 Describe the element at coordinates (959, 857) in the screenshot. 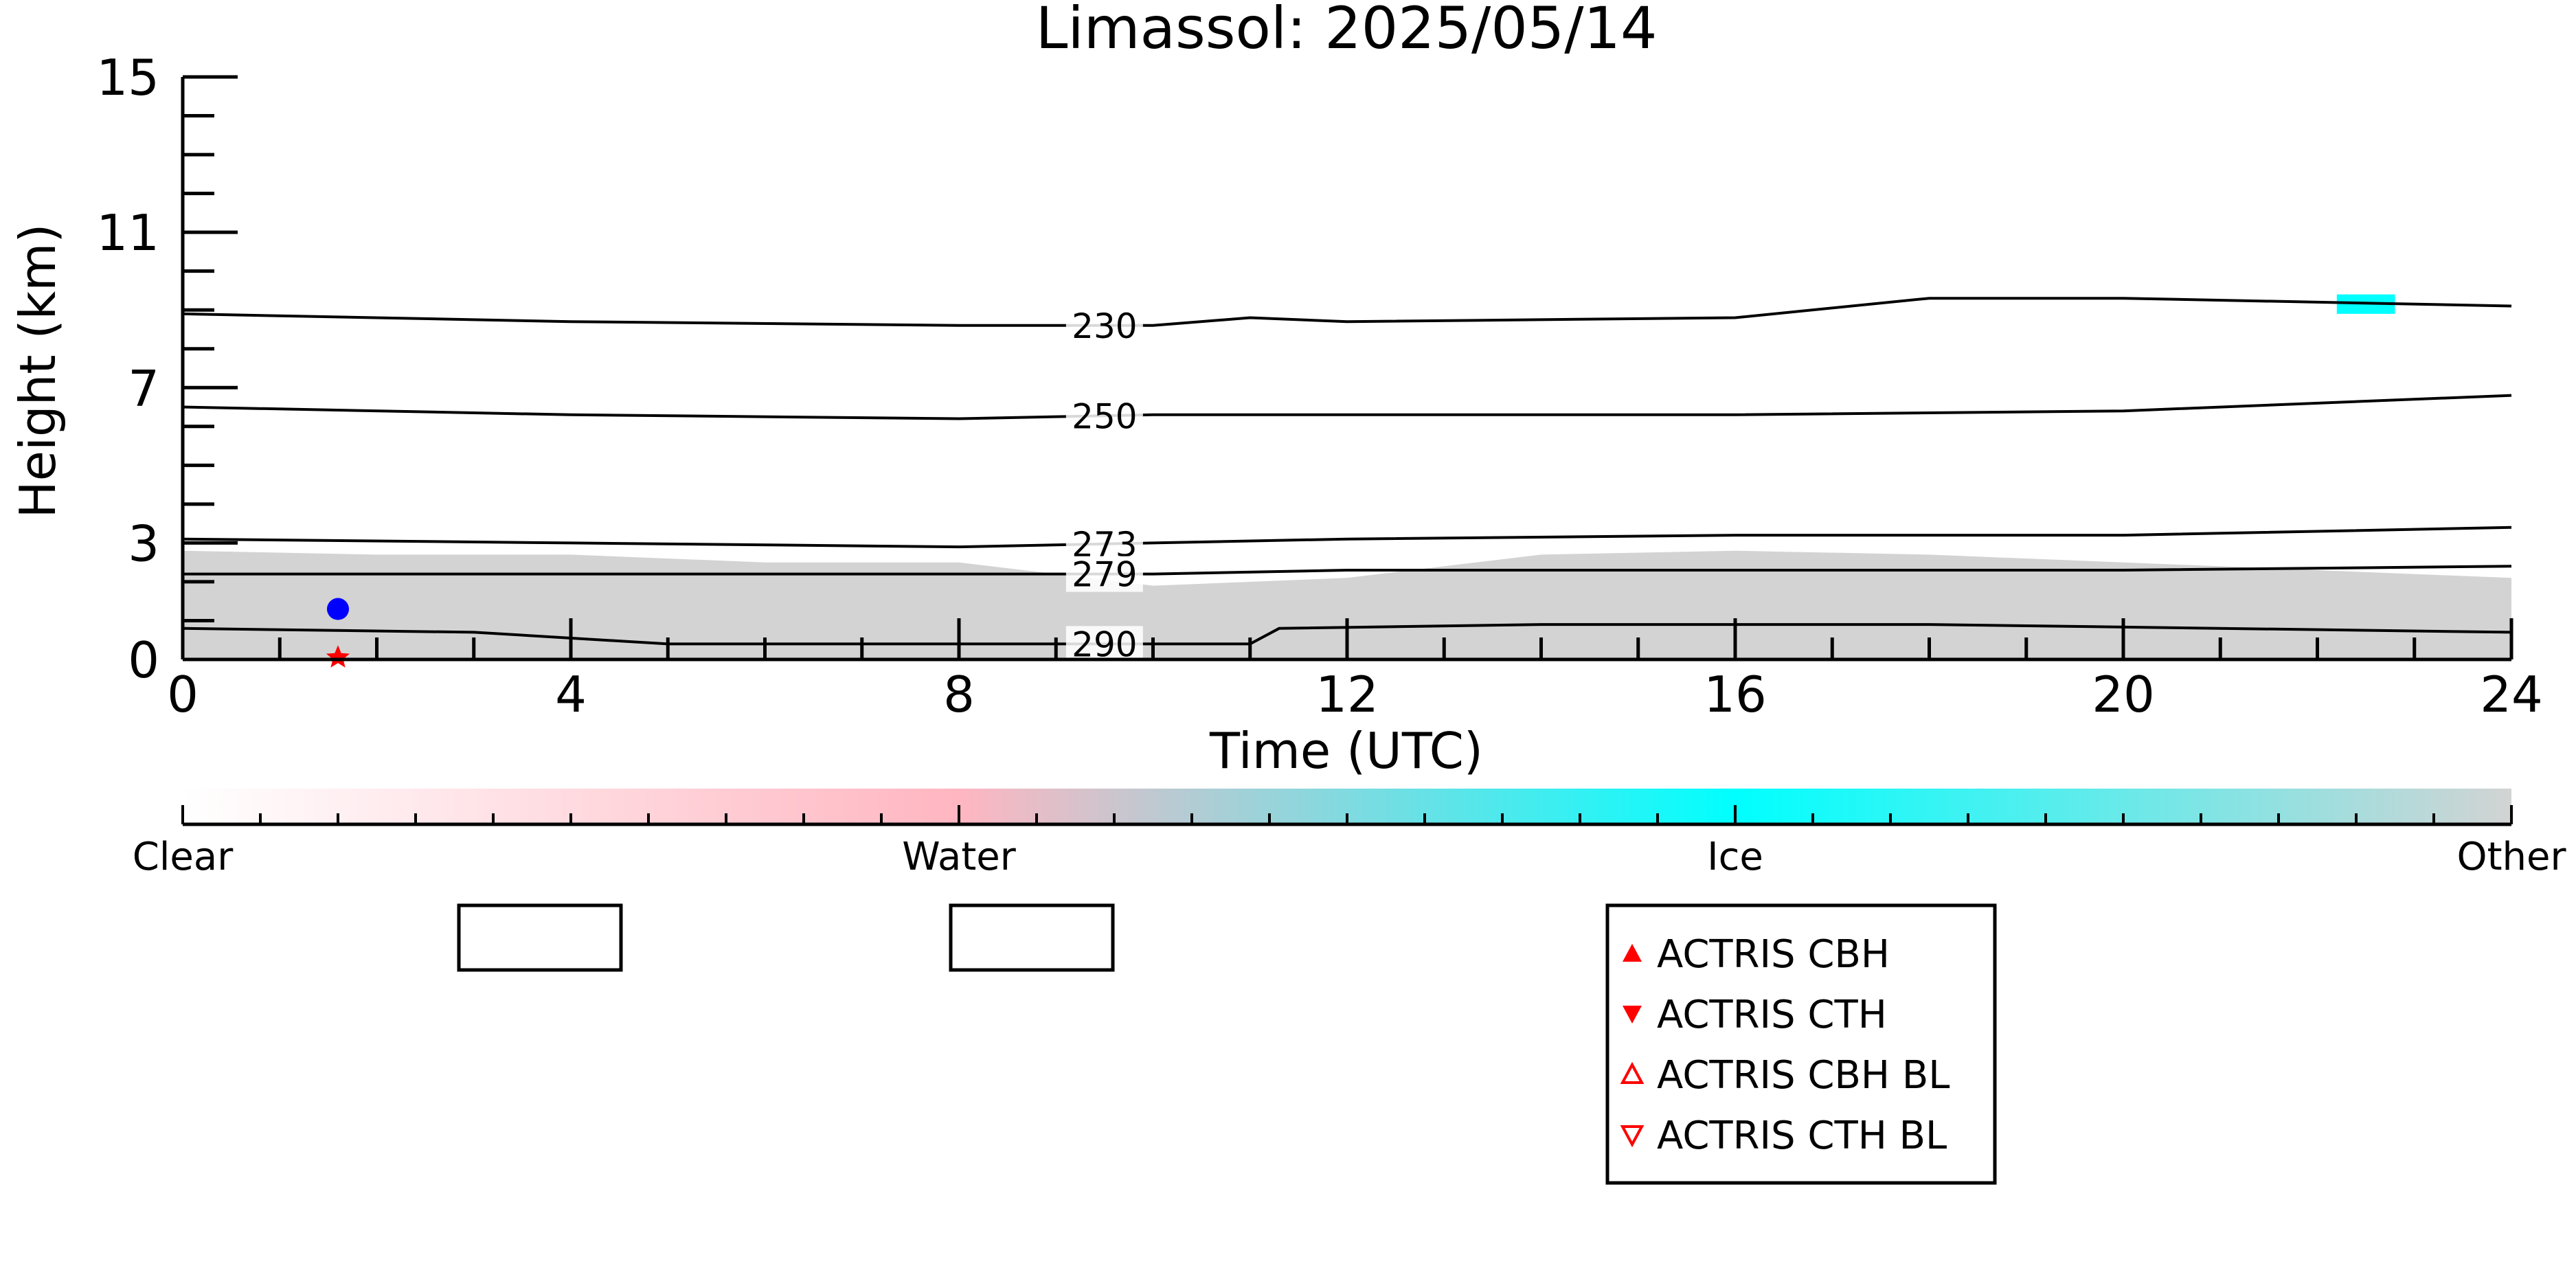

I see `colorbar-label-water: Water` at that location.